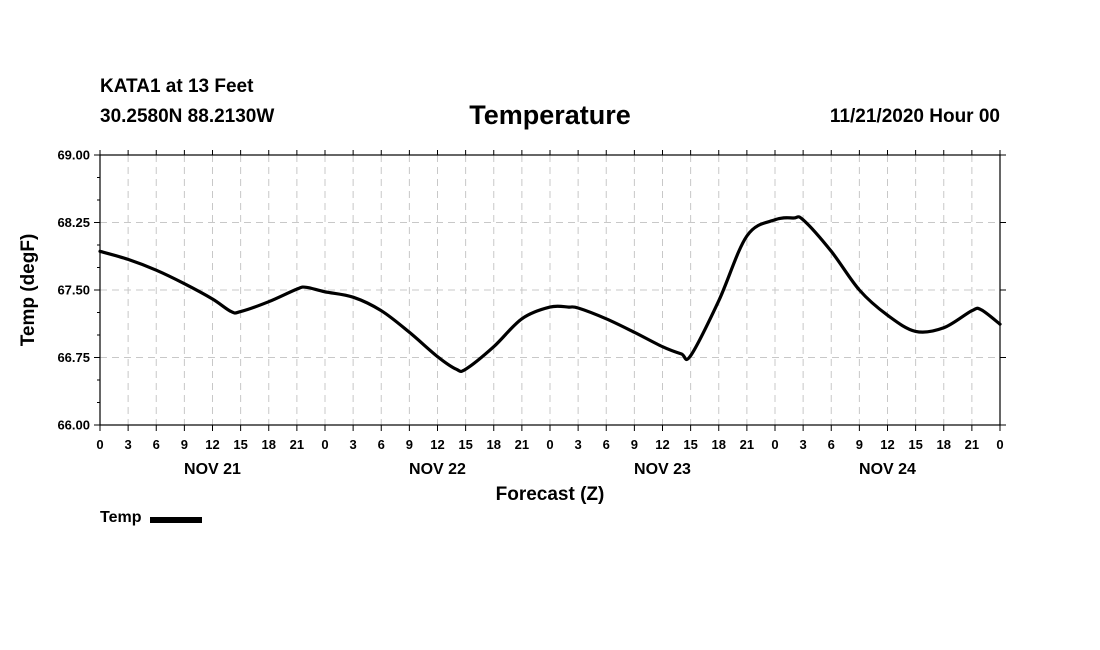 The width and height of the screenshot is (1100, 650). What do you see at coordinates (662, 469) in the screenshot?
I see `day-label: NOV 23` at bounding box center [662, 469].